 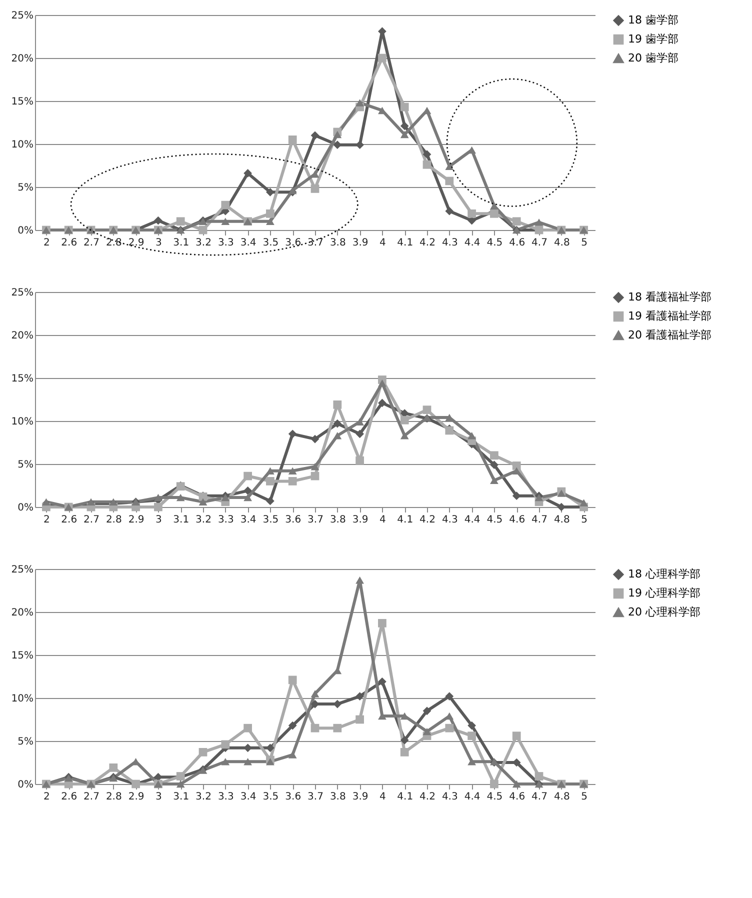 What do you see at coordinates (584, 520) in the screenshot?
I see `x-tick-label: 5` at bounding box center [584, 520].